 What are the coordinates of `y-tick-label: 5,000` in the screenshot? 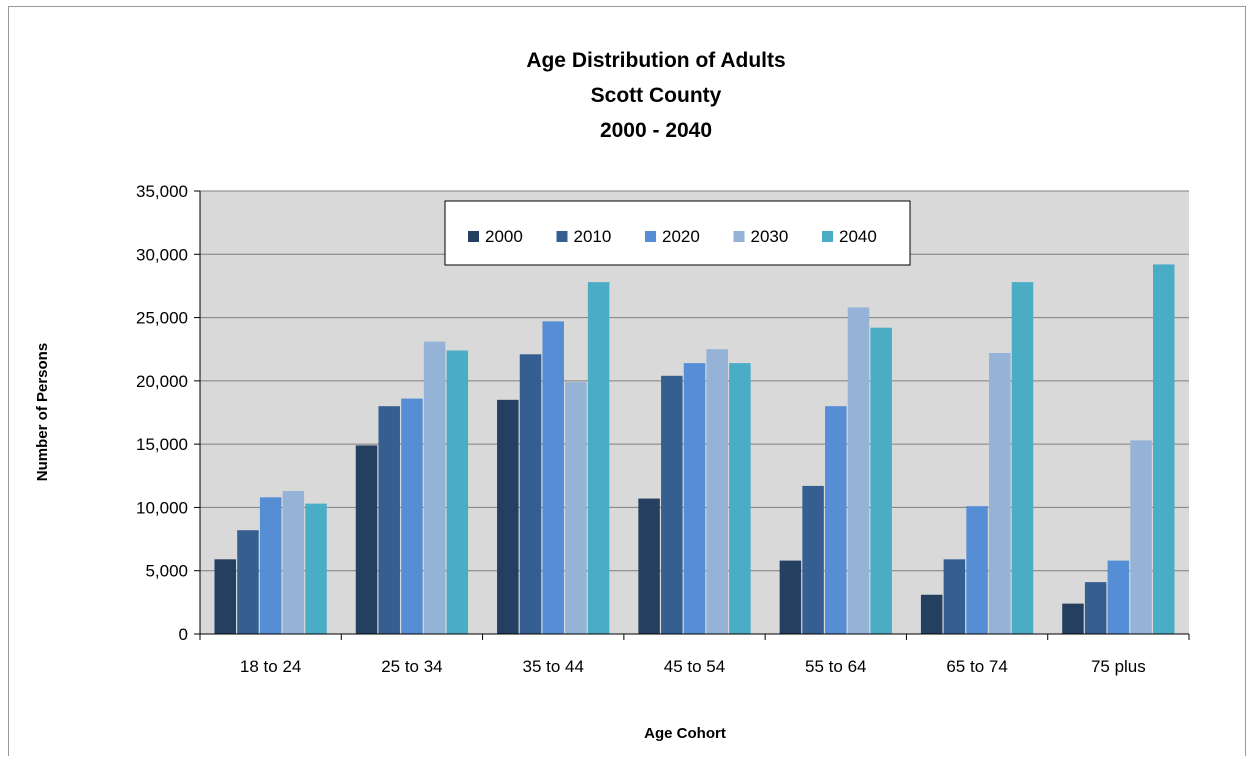 It's located at (166, 571).